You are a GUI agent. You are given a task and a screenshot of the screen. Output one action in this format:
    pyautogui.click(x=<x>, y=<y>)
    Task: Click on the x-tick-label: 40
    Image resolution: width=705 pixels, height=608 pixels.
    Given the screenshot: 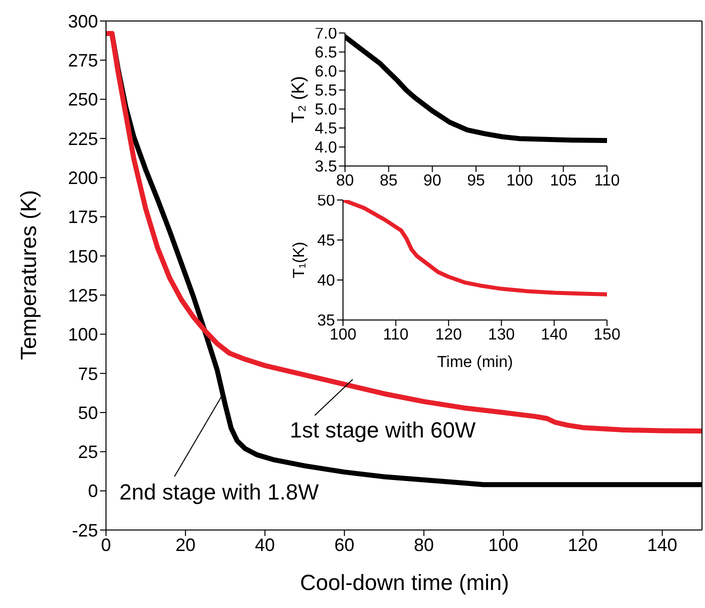 What is the action you would take?
    pyautogui.click(x=264, y=544)
    